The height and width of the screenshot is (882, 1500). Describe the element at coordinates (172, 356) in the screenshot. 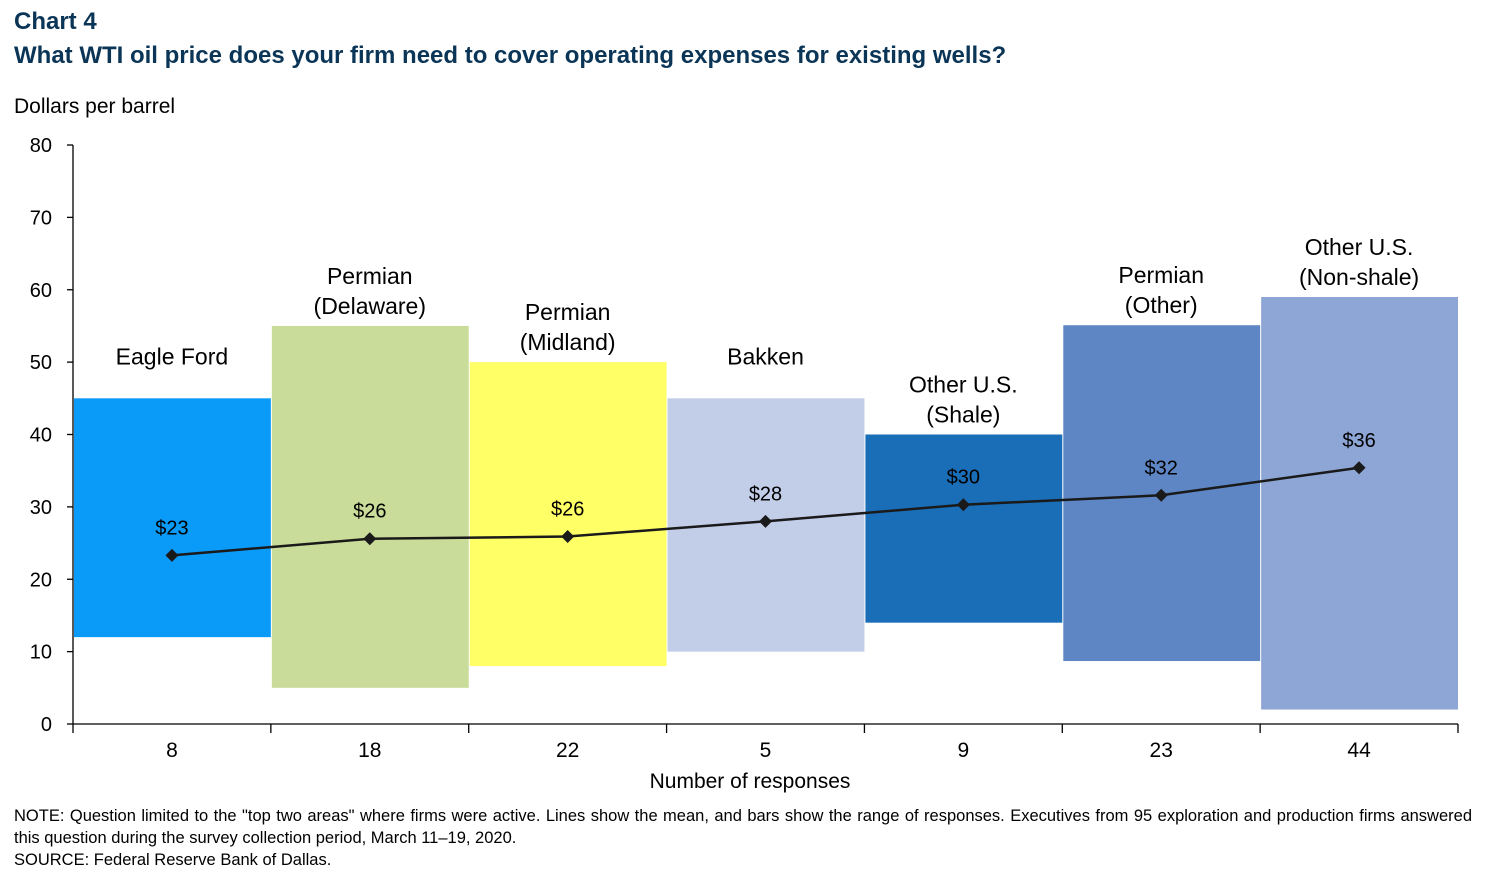

I see `category-label: Eagle Ford` at that location.